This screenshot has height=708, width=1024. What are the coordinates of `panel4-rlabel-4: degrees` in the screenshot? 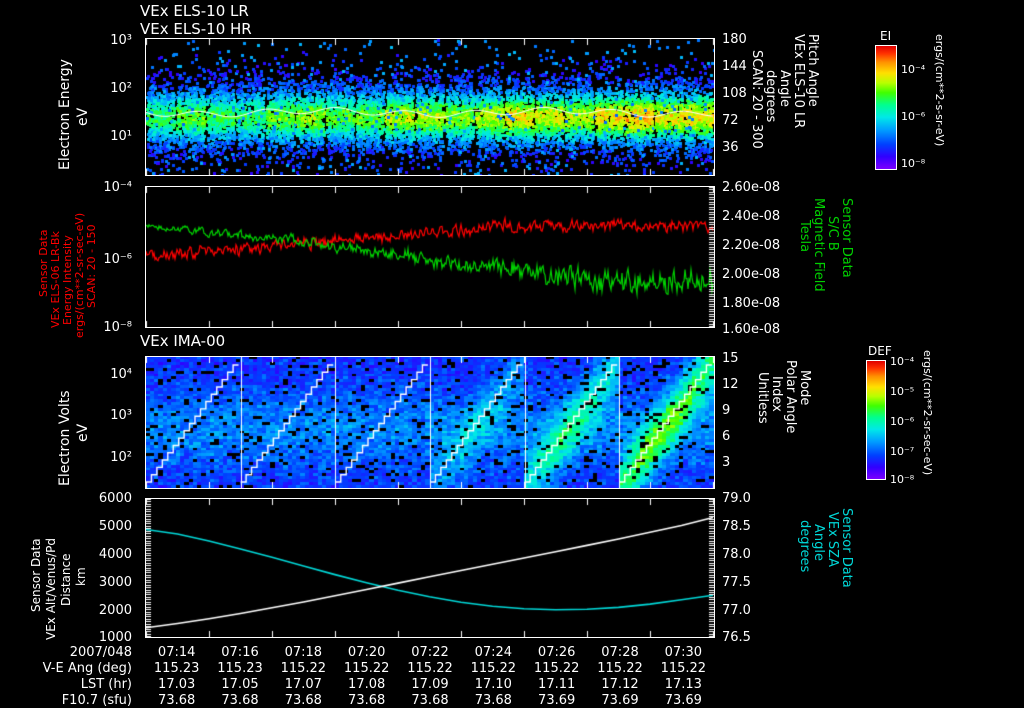 It's located at (804, 546).